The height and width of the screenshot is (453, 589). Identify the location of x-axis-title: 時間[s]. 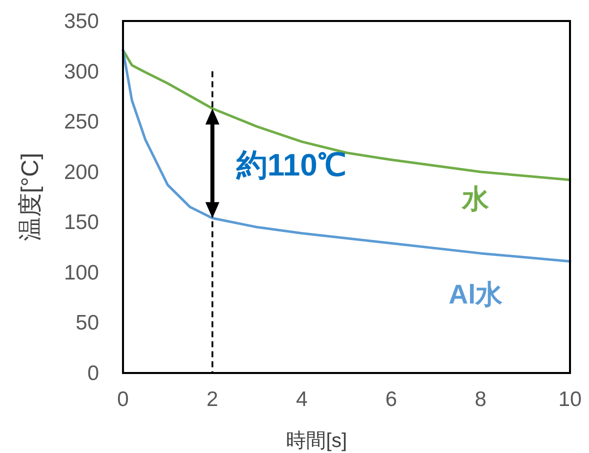
(317, 441).